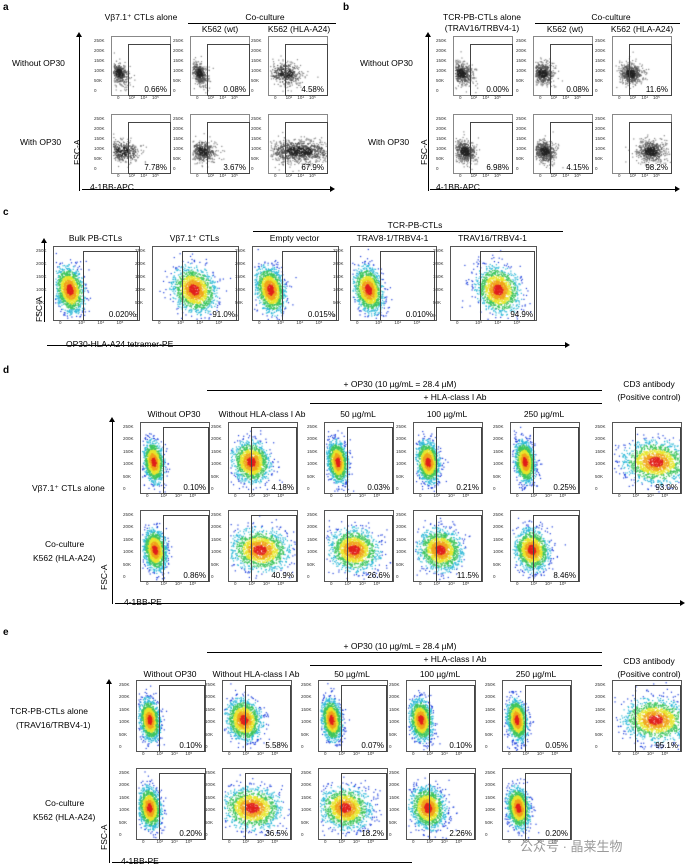 This screenshot has height=868, width=685. Describe the element at coordinates (577, 89) in the screenshot. I see `panel-b-plot-percent: 0.08%` at that location.